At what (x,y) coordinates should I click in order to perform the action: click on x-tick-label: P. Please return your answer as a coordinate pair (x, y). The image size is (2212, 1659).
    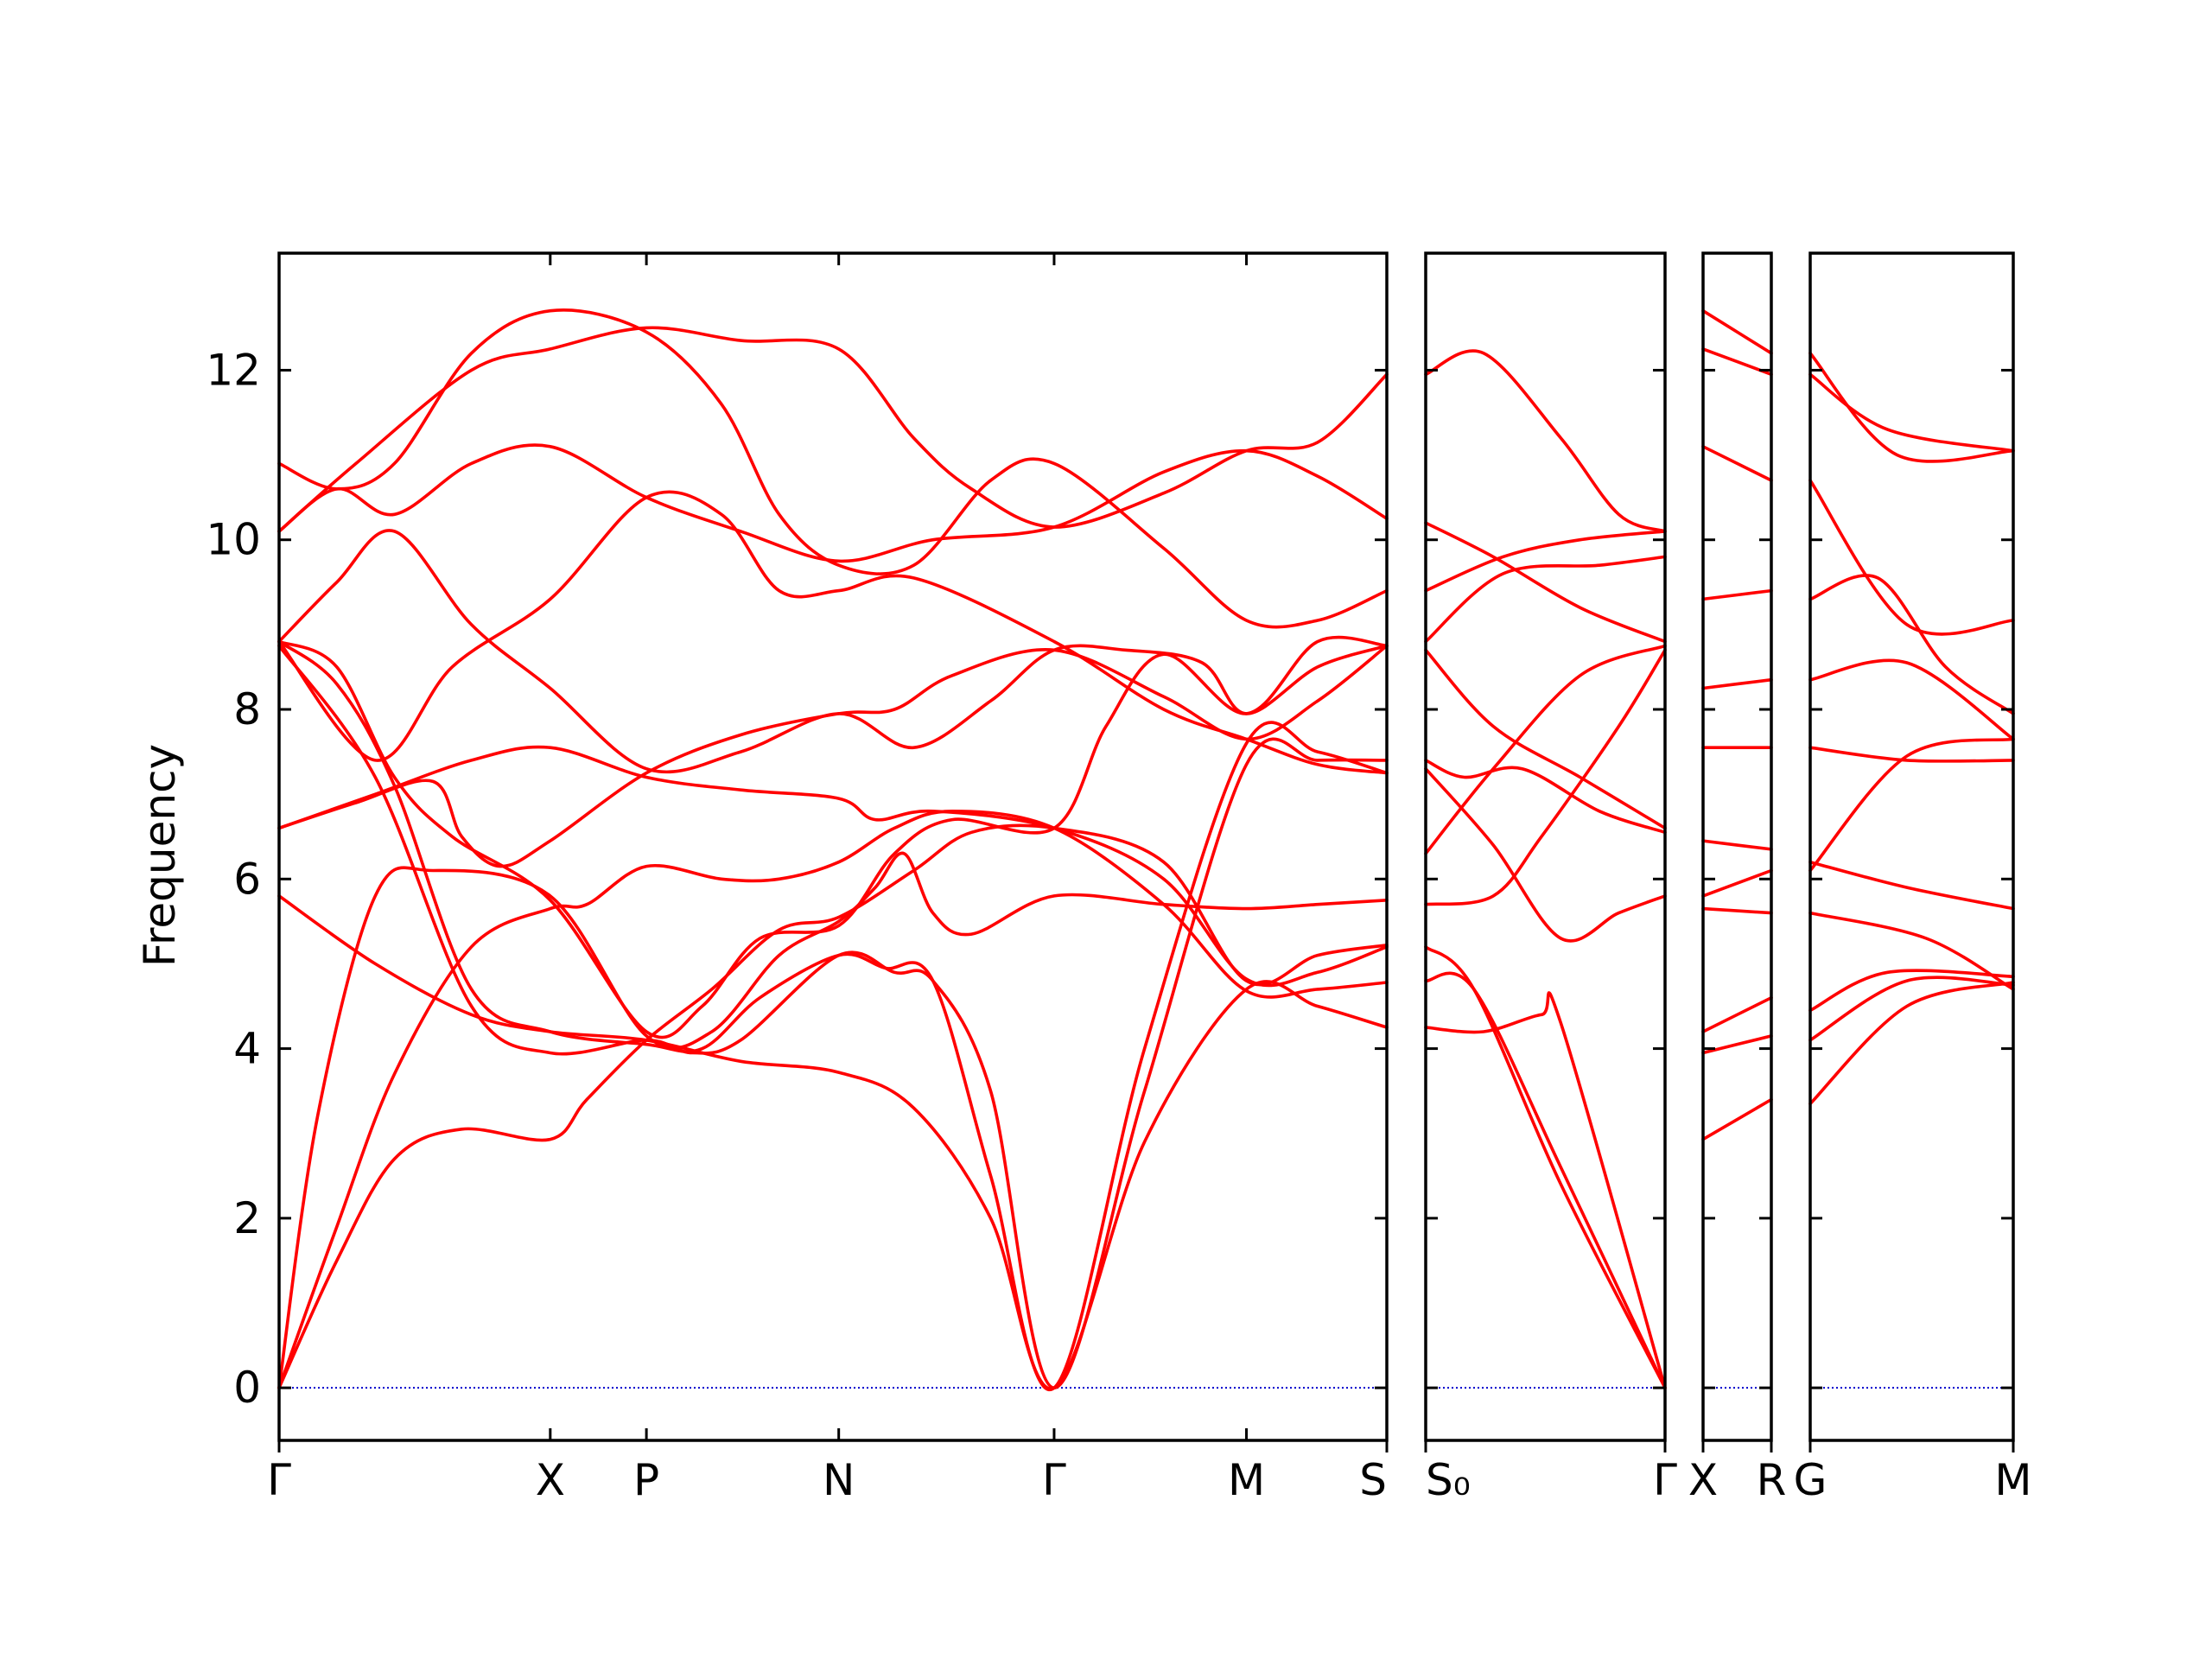
    Looking at the image, I should click on (646, 1480).